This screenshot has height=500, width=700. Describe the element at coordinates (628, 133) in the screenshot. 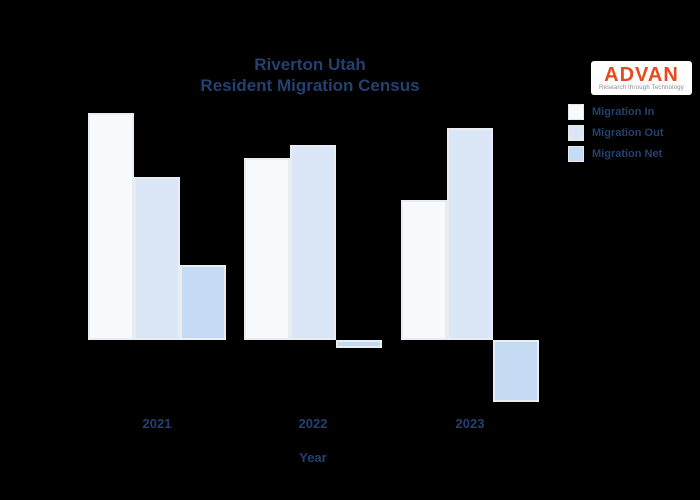

I see `legend-label: Migration Out` at that location.